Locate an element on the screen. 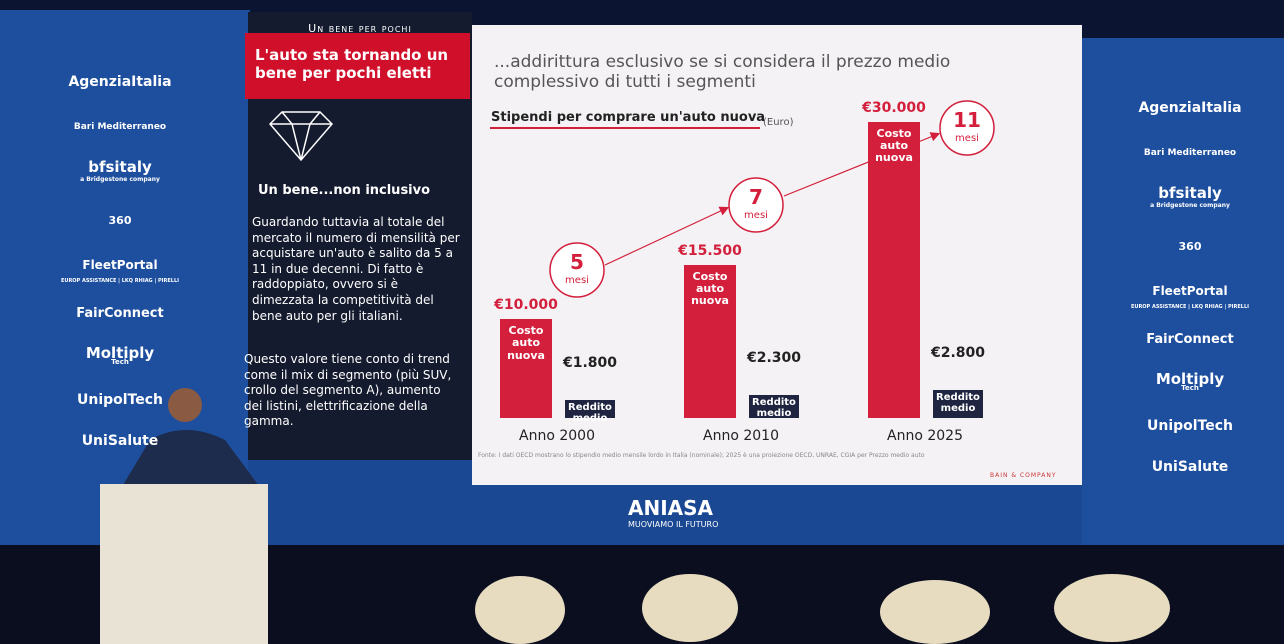 The image size is (1284, 644). value-label: €10.000 is located at coordinates (526, 305).